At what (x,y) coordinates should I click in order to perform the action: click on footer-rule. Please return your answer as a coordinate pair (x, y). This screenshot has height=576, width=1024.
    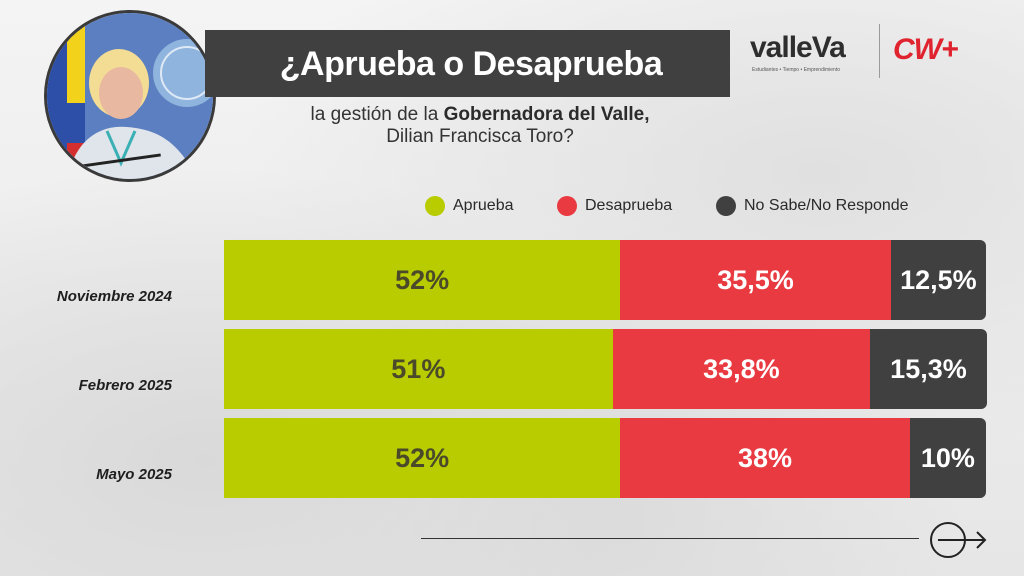
    Looking at the image, I should click on (670, 538).